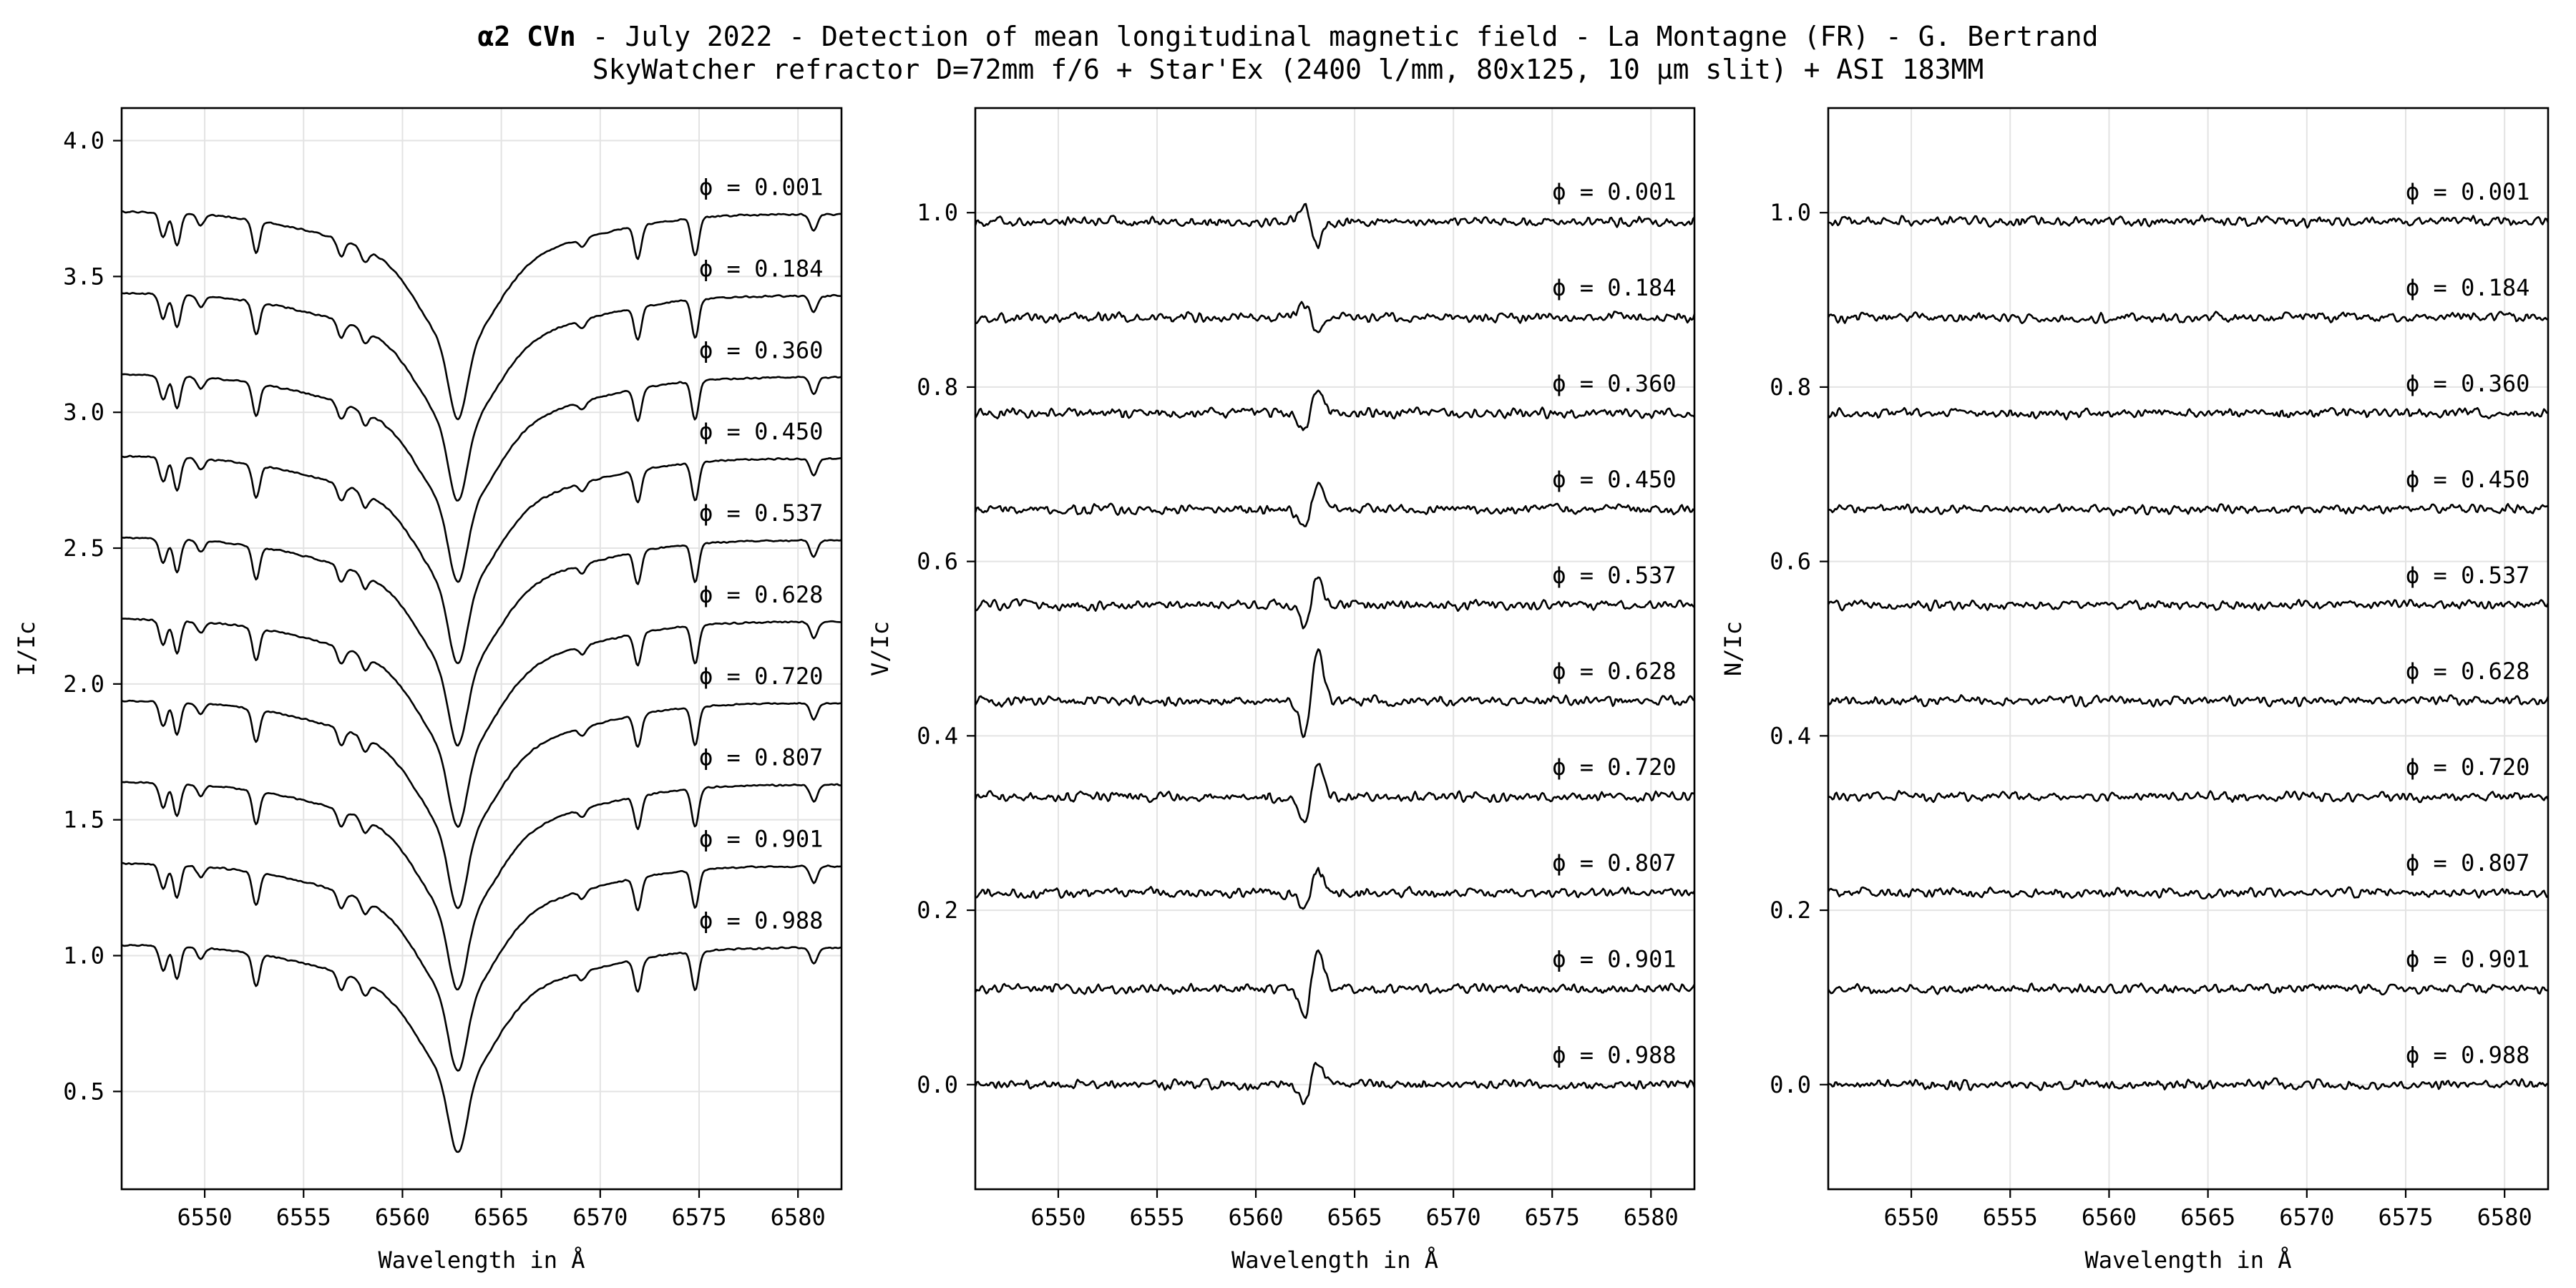 This screenshot has width=2576, height=1288. I want to click on y-tick-label: 0.4, so click(937, 735).